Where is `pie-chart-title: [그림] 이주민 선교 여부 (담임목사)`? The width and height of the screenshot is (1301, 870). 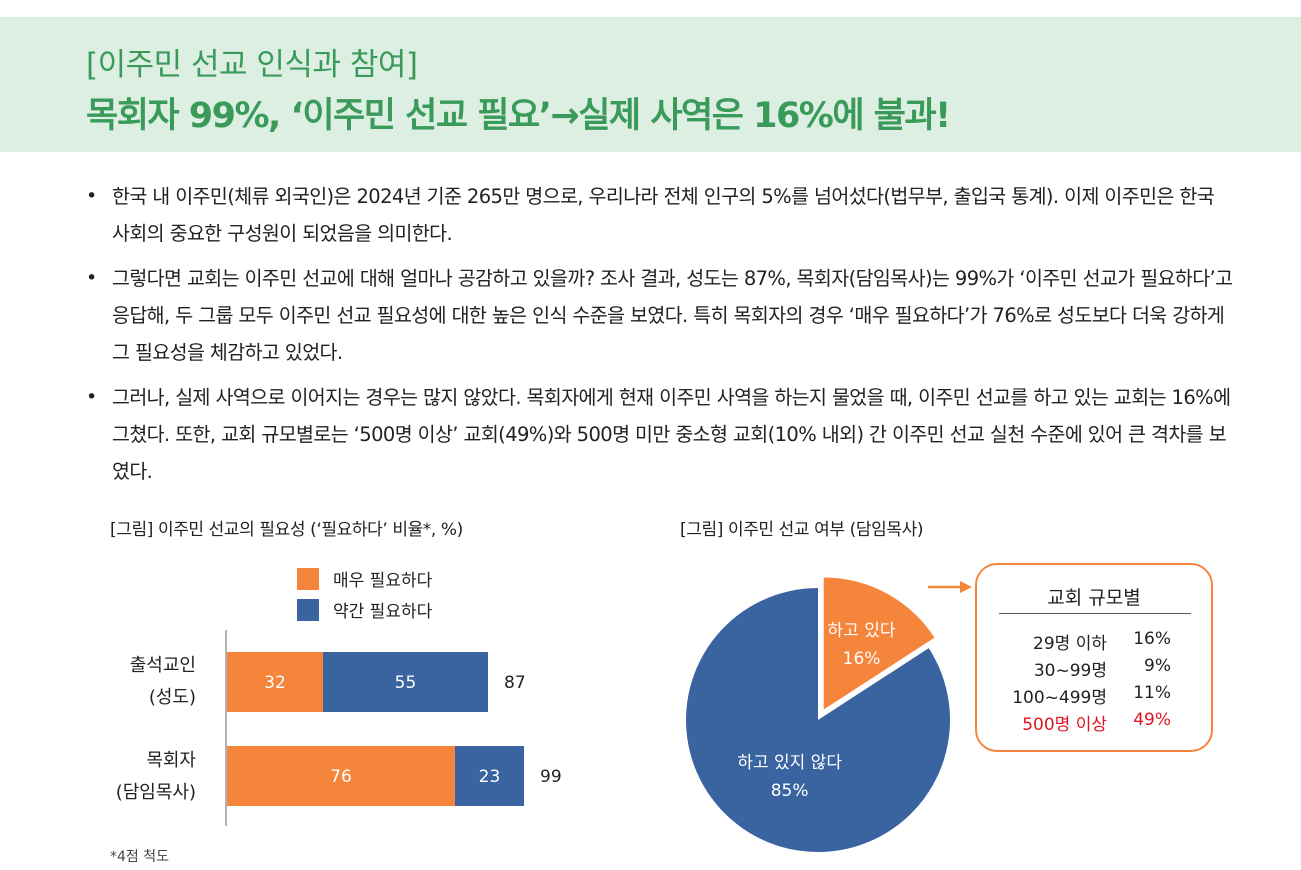
pie-chart-title: [그림] 이주민 선교 여부 (담임목사) is located at coordinates (802, 530).